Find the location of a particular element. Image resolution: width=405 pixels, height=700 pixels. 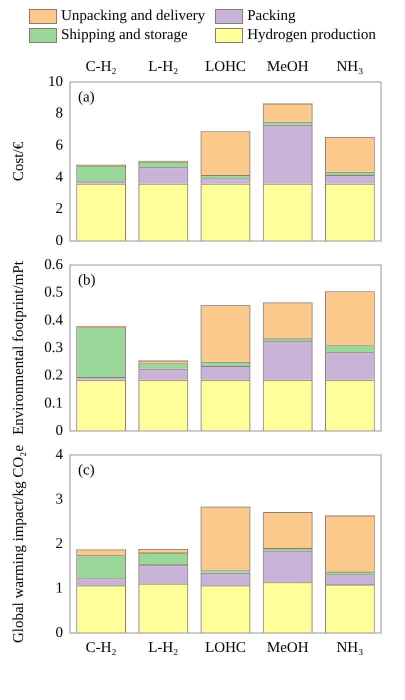

y-tick-label: 0.4 is located at coordinates (54, 320).